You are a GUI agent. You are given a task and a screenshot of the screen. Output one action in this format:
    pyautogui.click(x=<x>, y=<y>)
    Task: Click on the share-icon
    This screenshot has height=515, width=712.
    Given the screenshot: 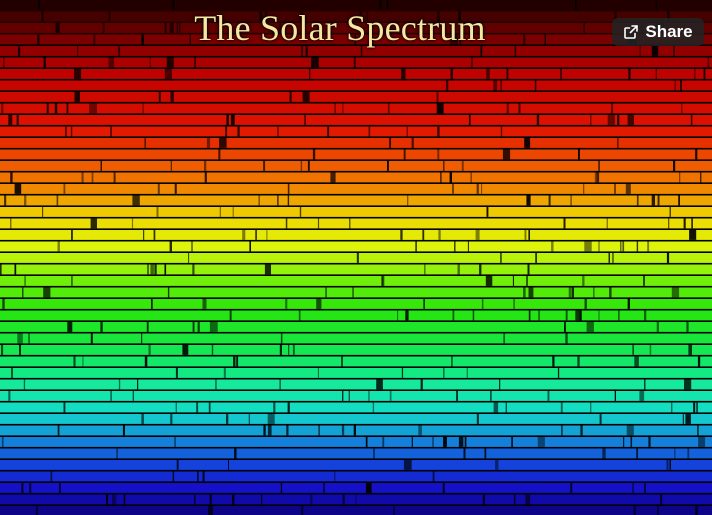 What is the action you would take?
    pyautogui.click(x=631, y=32)
    